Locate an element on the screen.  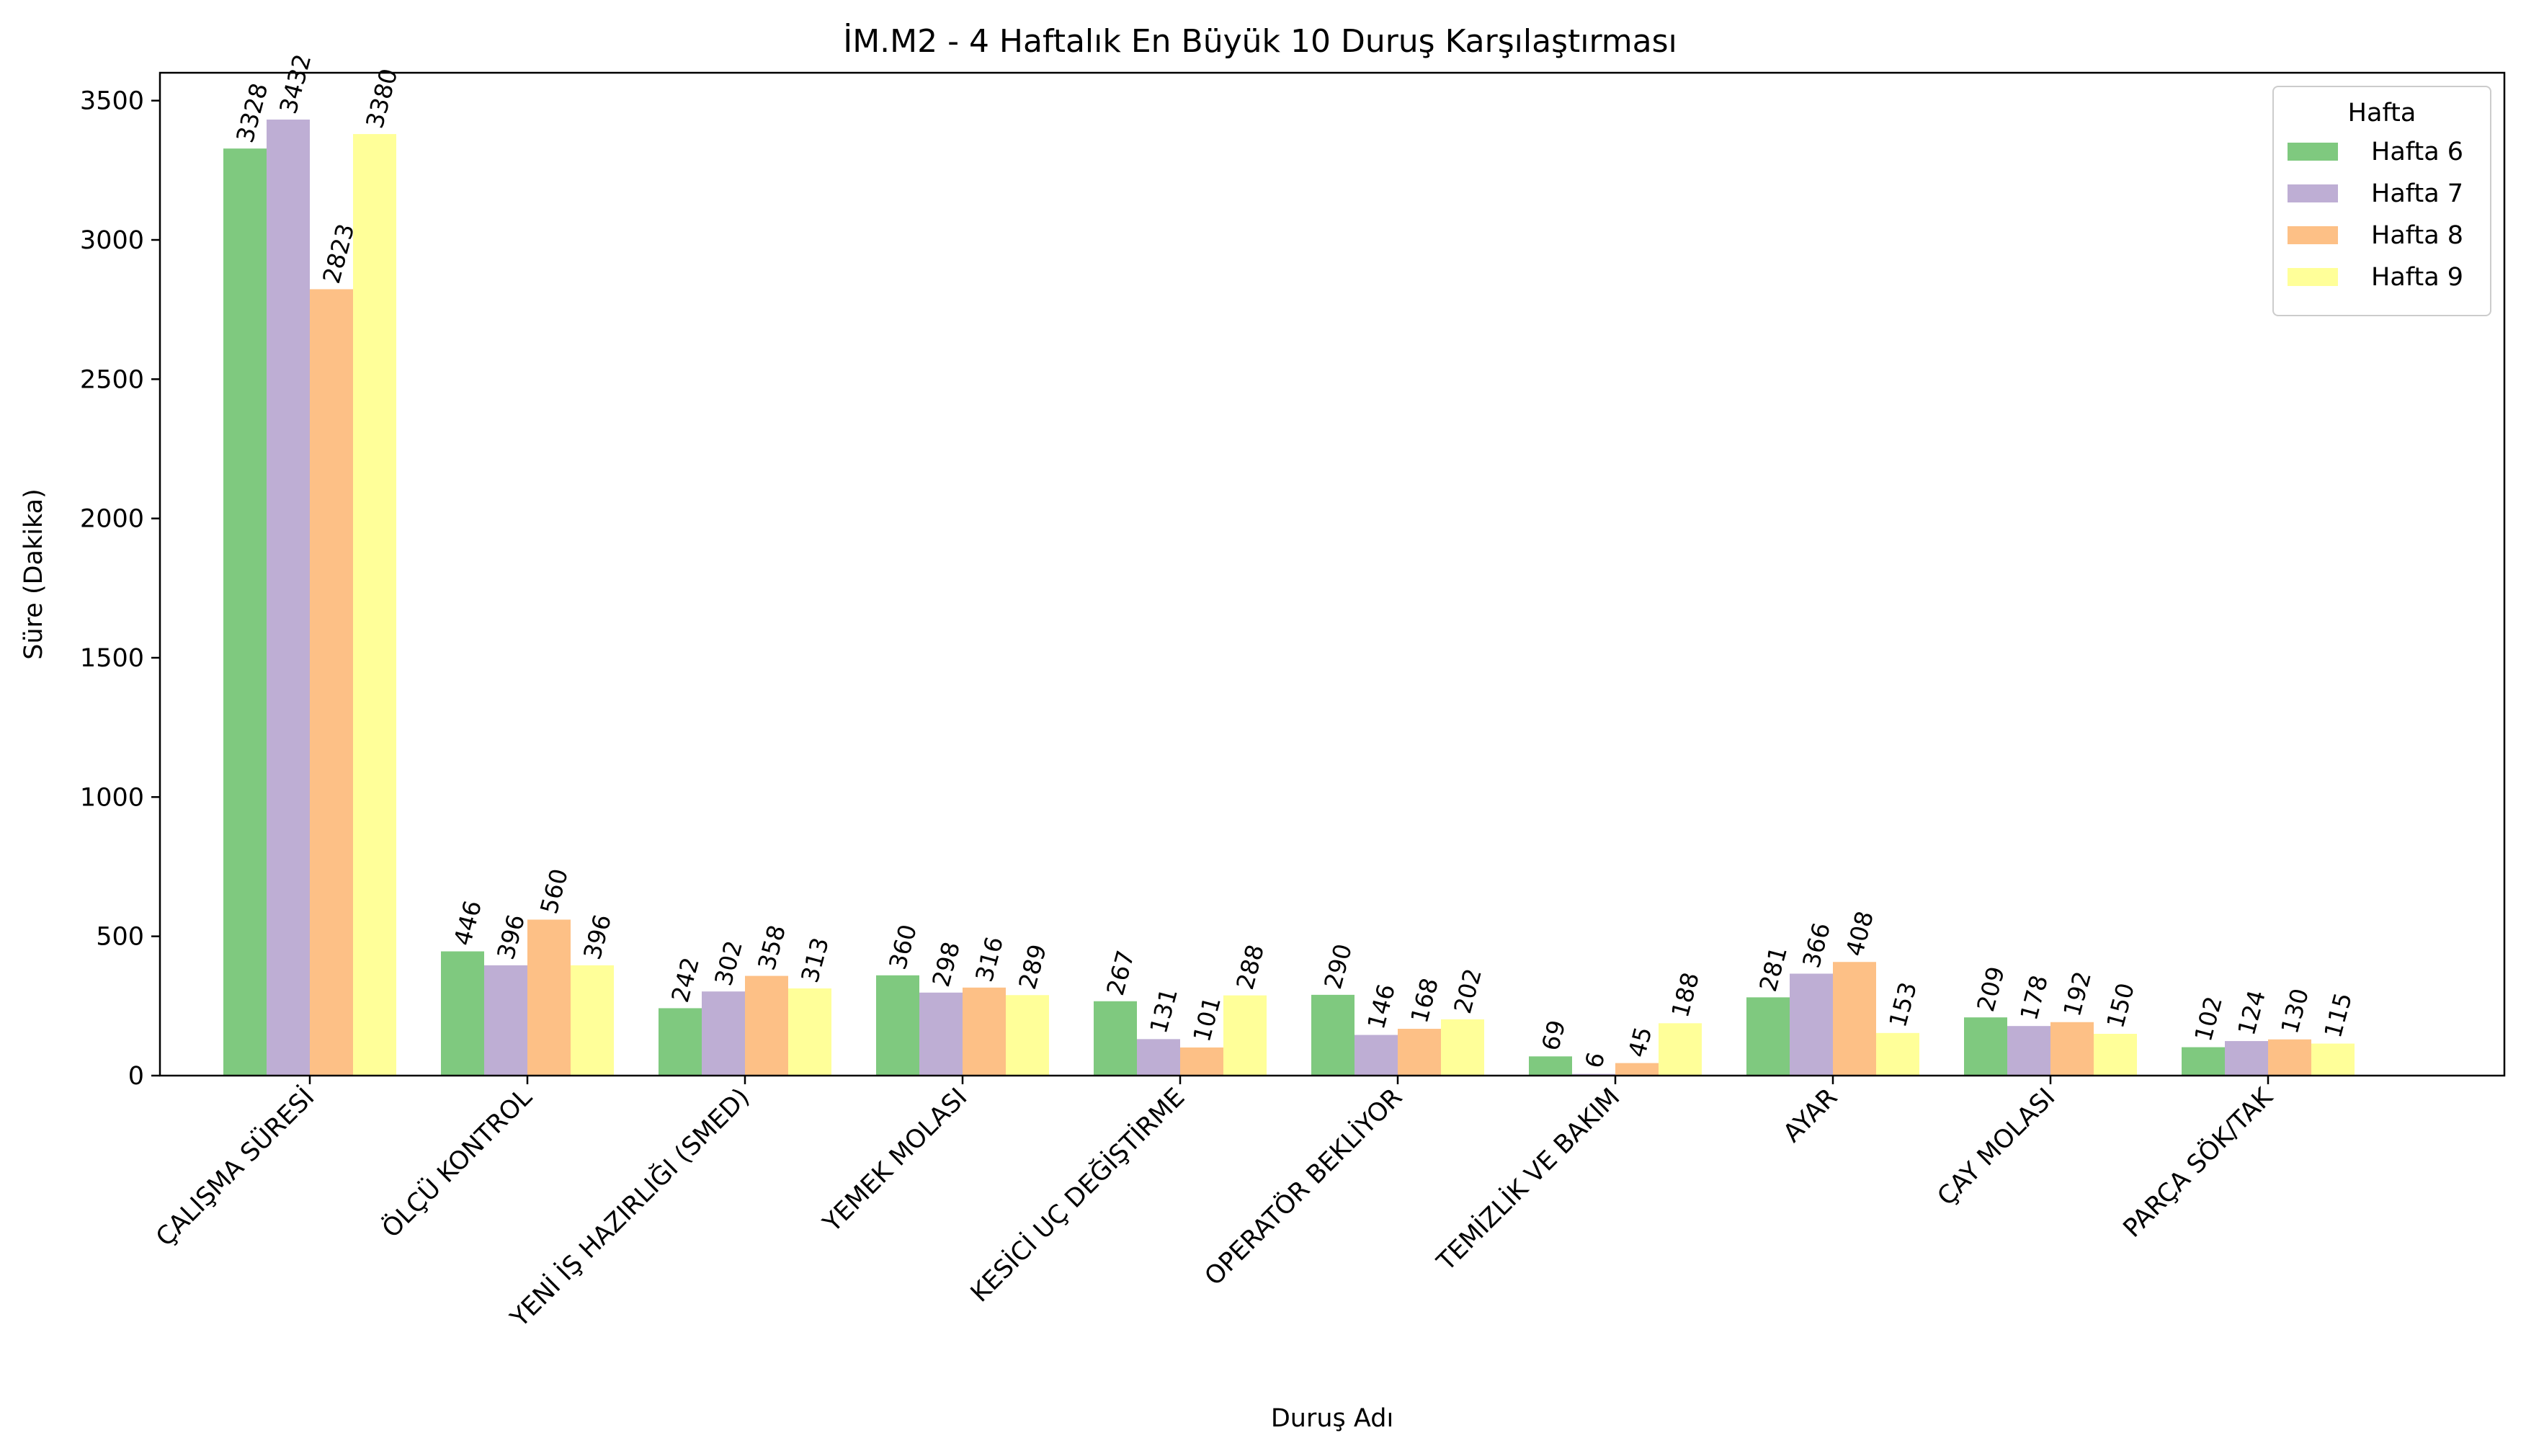
data-label: 290 is located at coordinates (1338, 966).